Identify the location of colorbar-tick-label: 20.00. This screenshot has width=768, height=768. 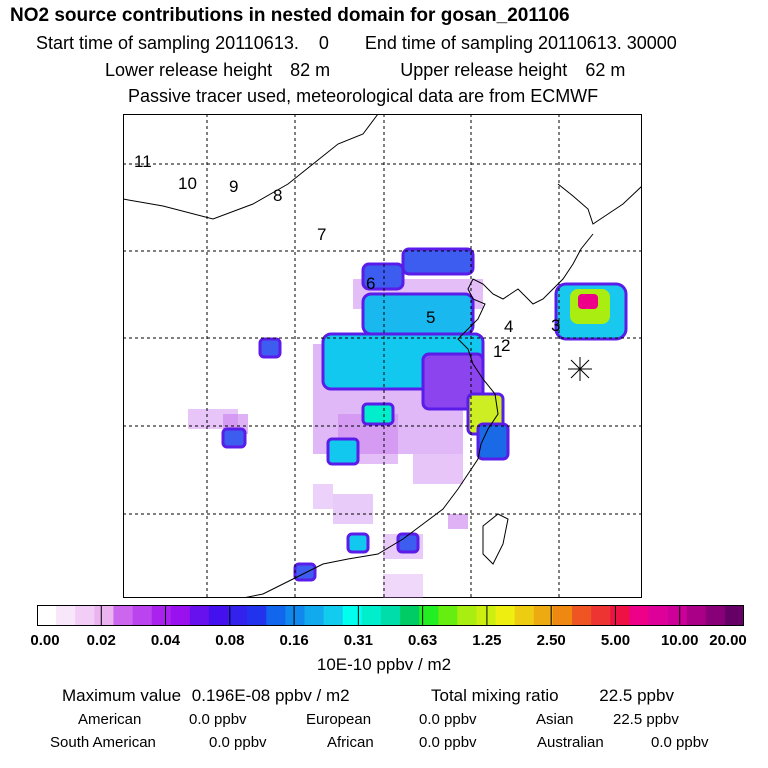
(728, 640).